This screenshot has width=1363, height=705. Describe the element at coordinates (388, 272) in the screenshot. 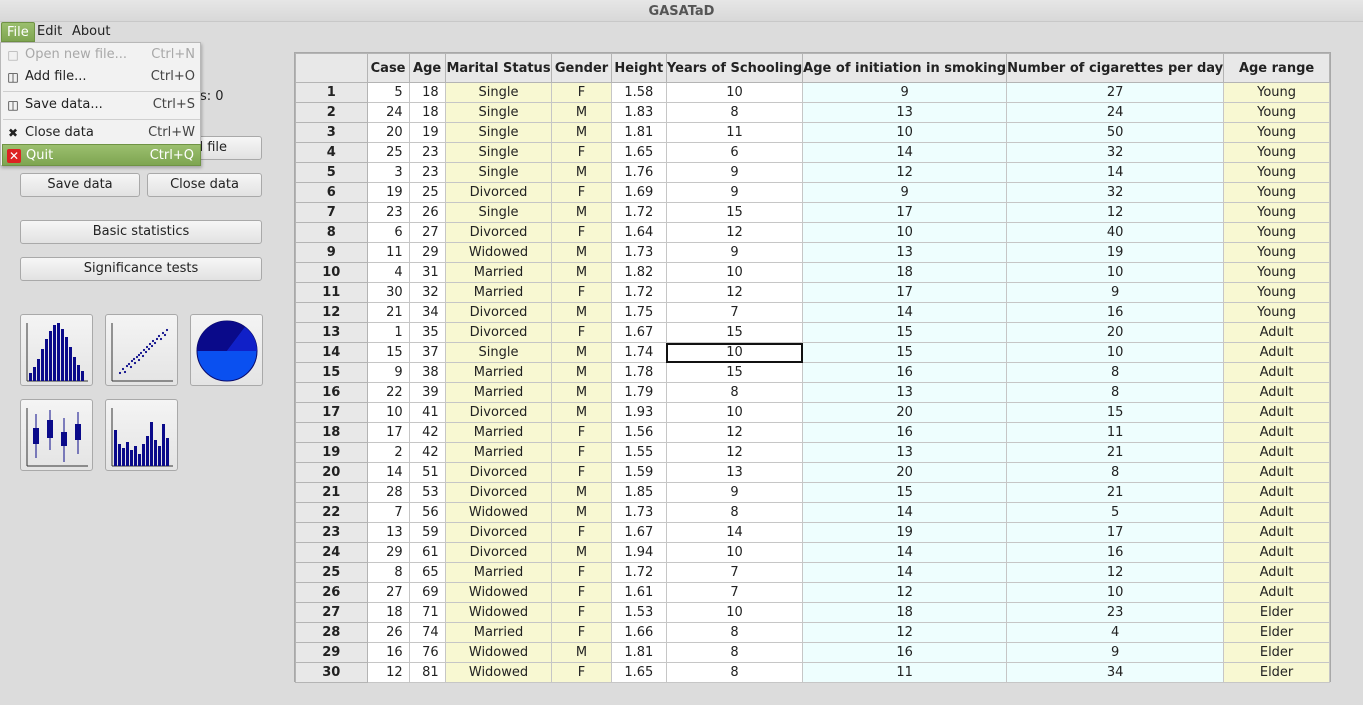

I see `case-cell: 4` at that location.